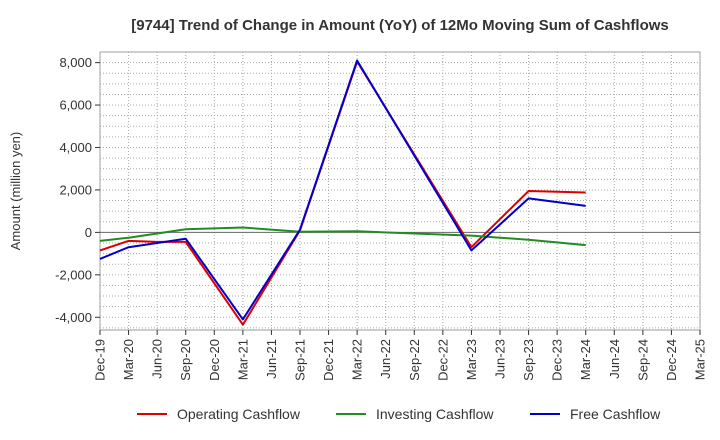  I want to click on x-tick-label: Dec-19, so click(100, 360).